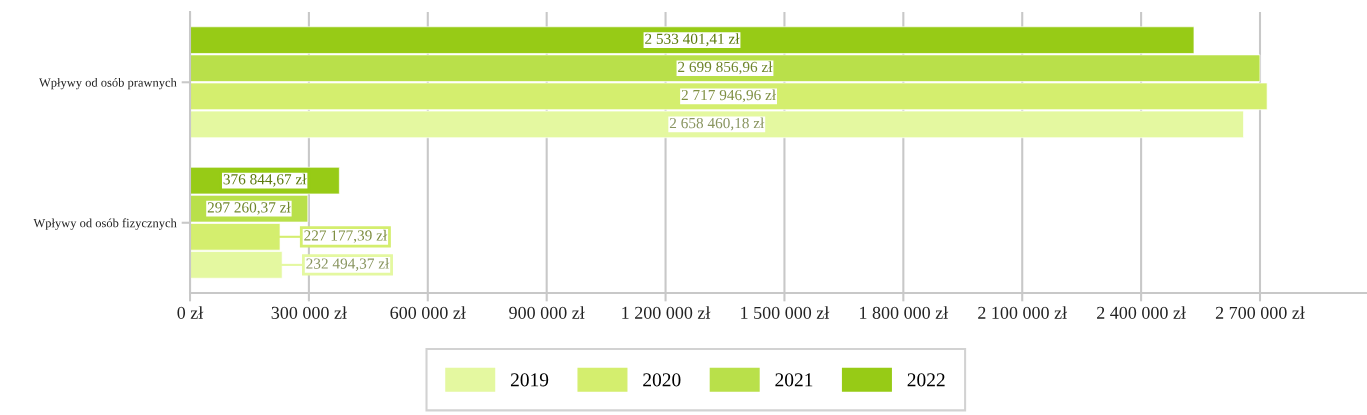 The width and height of the screenshot is (1367, 415). What do you see at coordinates (265, 180) in the screenshot?
I see `data-label: 376 844,67 zł` at bounding box center [265, 180].